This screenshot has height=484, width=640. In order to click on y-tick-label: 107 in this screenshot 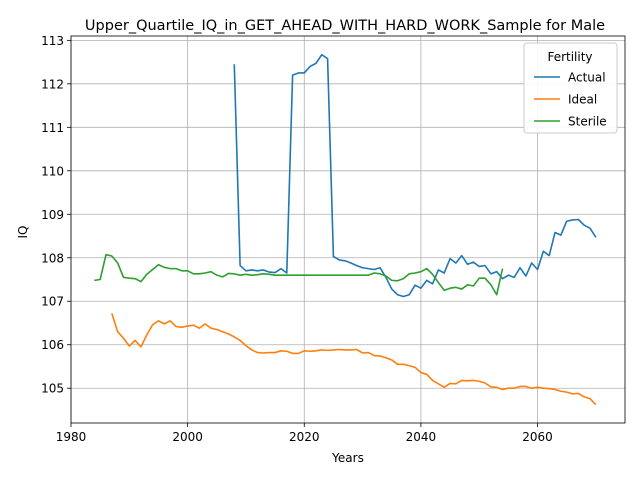, I will do `click(52, 302)`.